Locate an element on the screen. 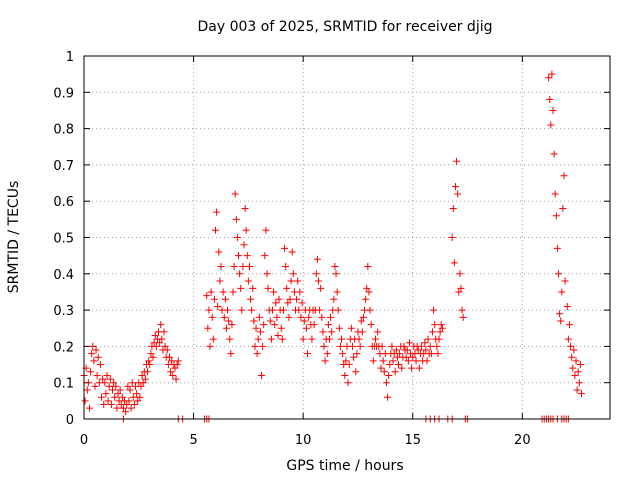  y-tick-label: 0.5 is located at coordinates (63, 239).